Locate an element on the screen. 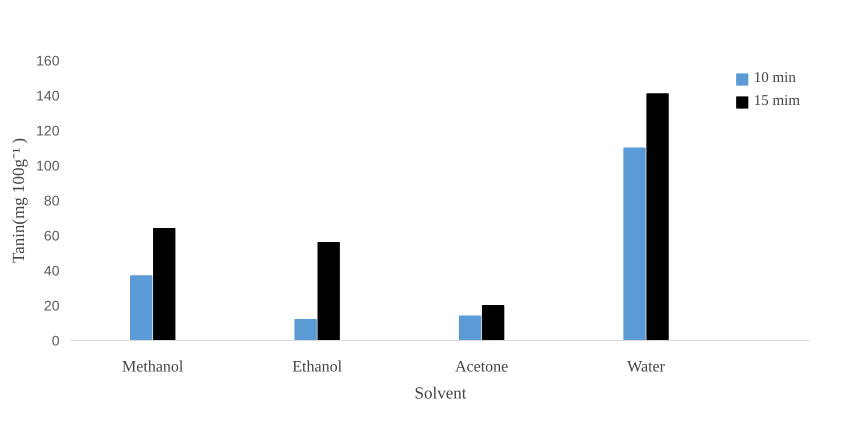 This screenshot has height=430, width=850. y-tick-label: 0 is located at coordinates (56, 340).